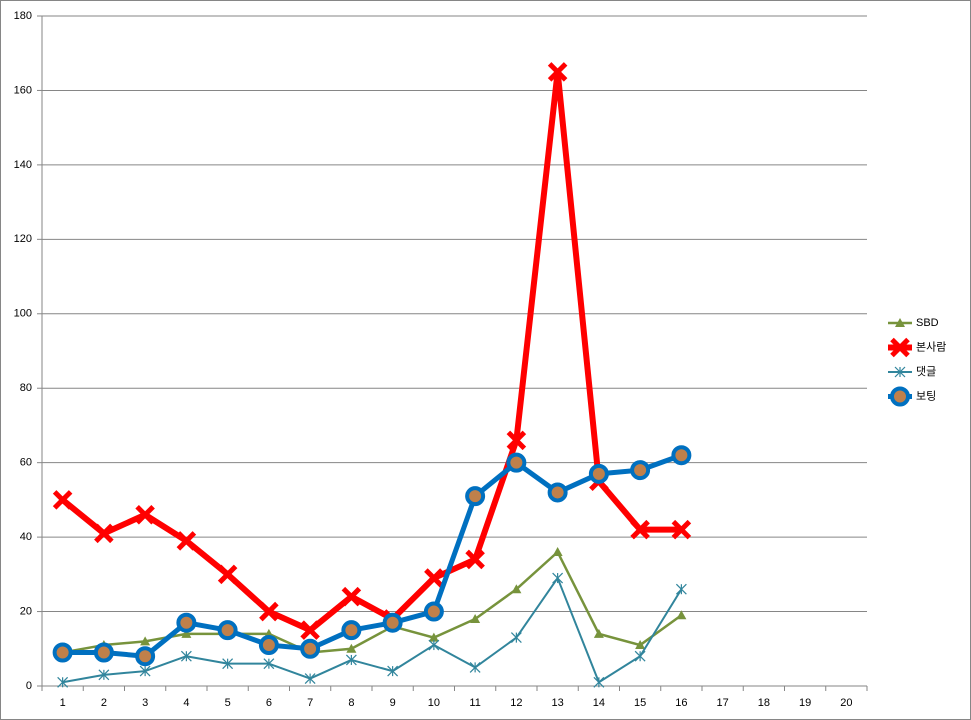 The image size is (971, 720). What do you see at coordinates (104, 703) in the screenshot?
I see `x-tick-label: 2` at bounding box center [104, 703].